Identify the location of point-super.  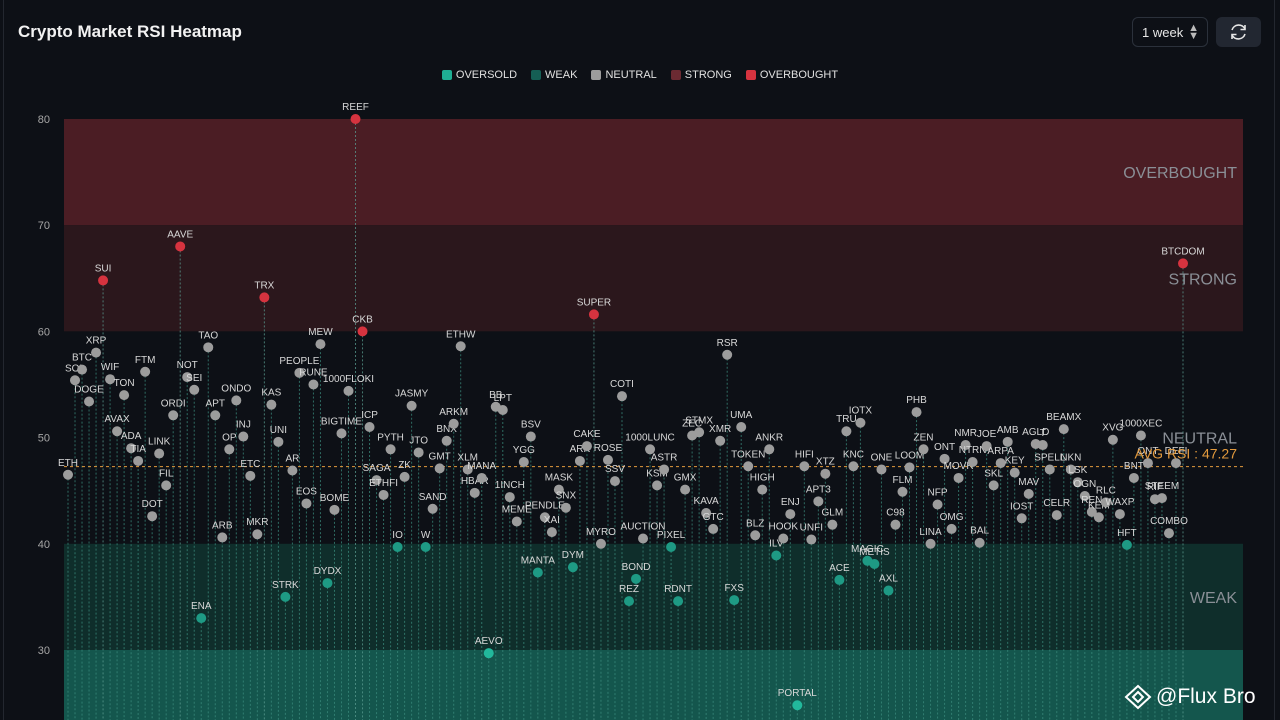
(593, 314).